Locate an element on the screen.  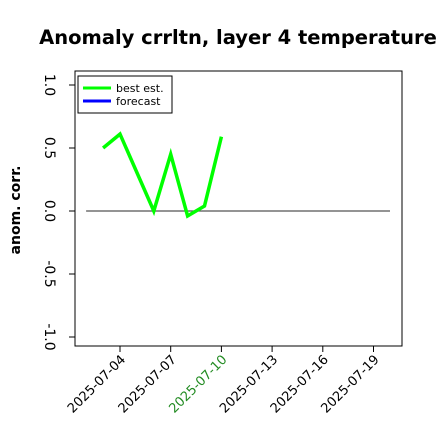
legend-label-forecast: forecast is located at coordinates (138, 101).